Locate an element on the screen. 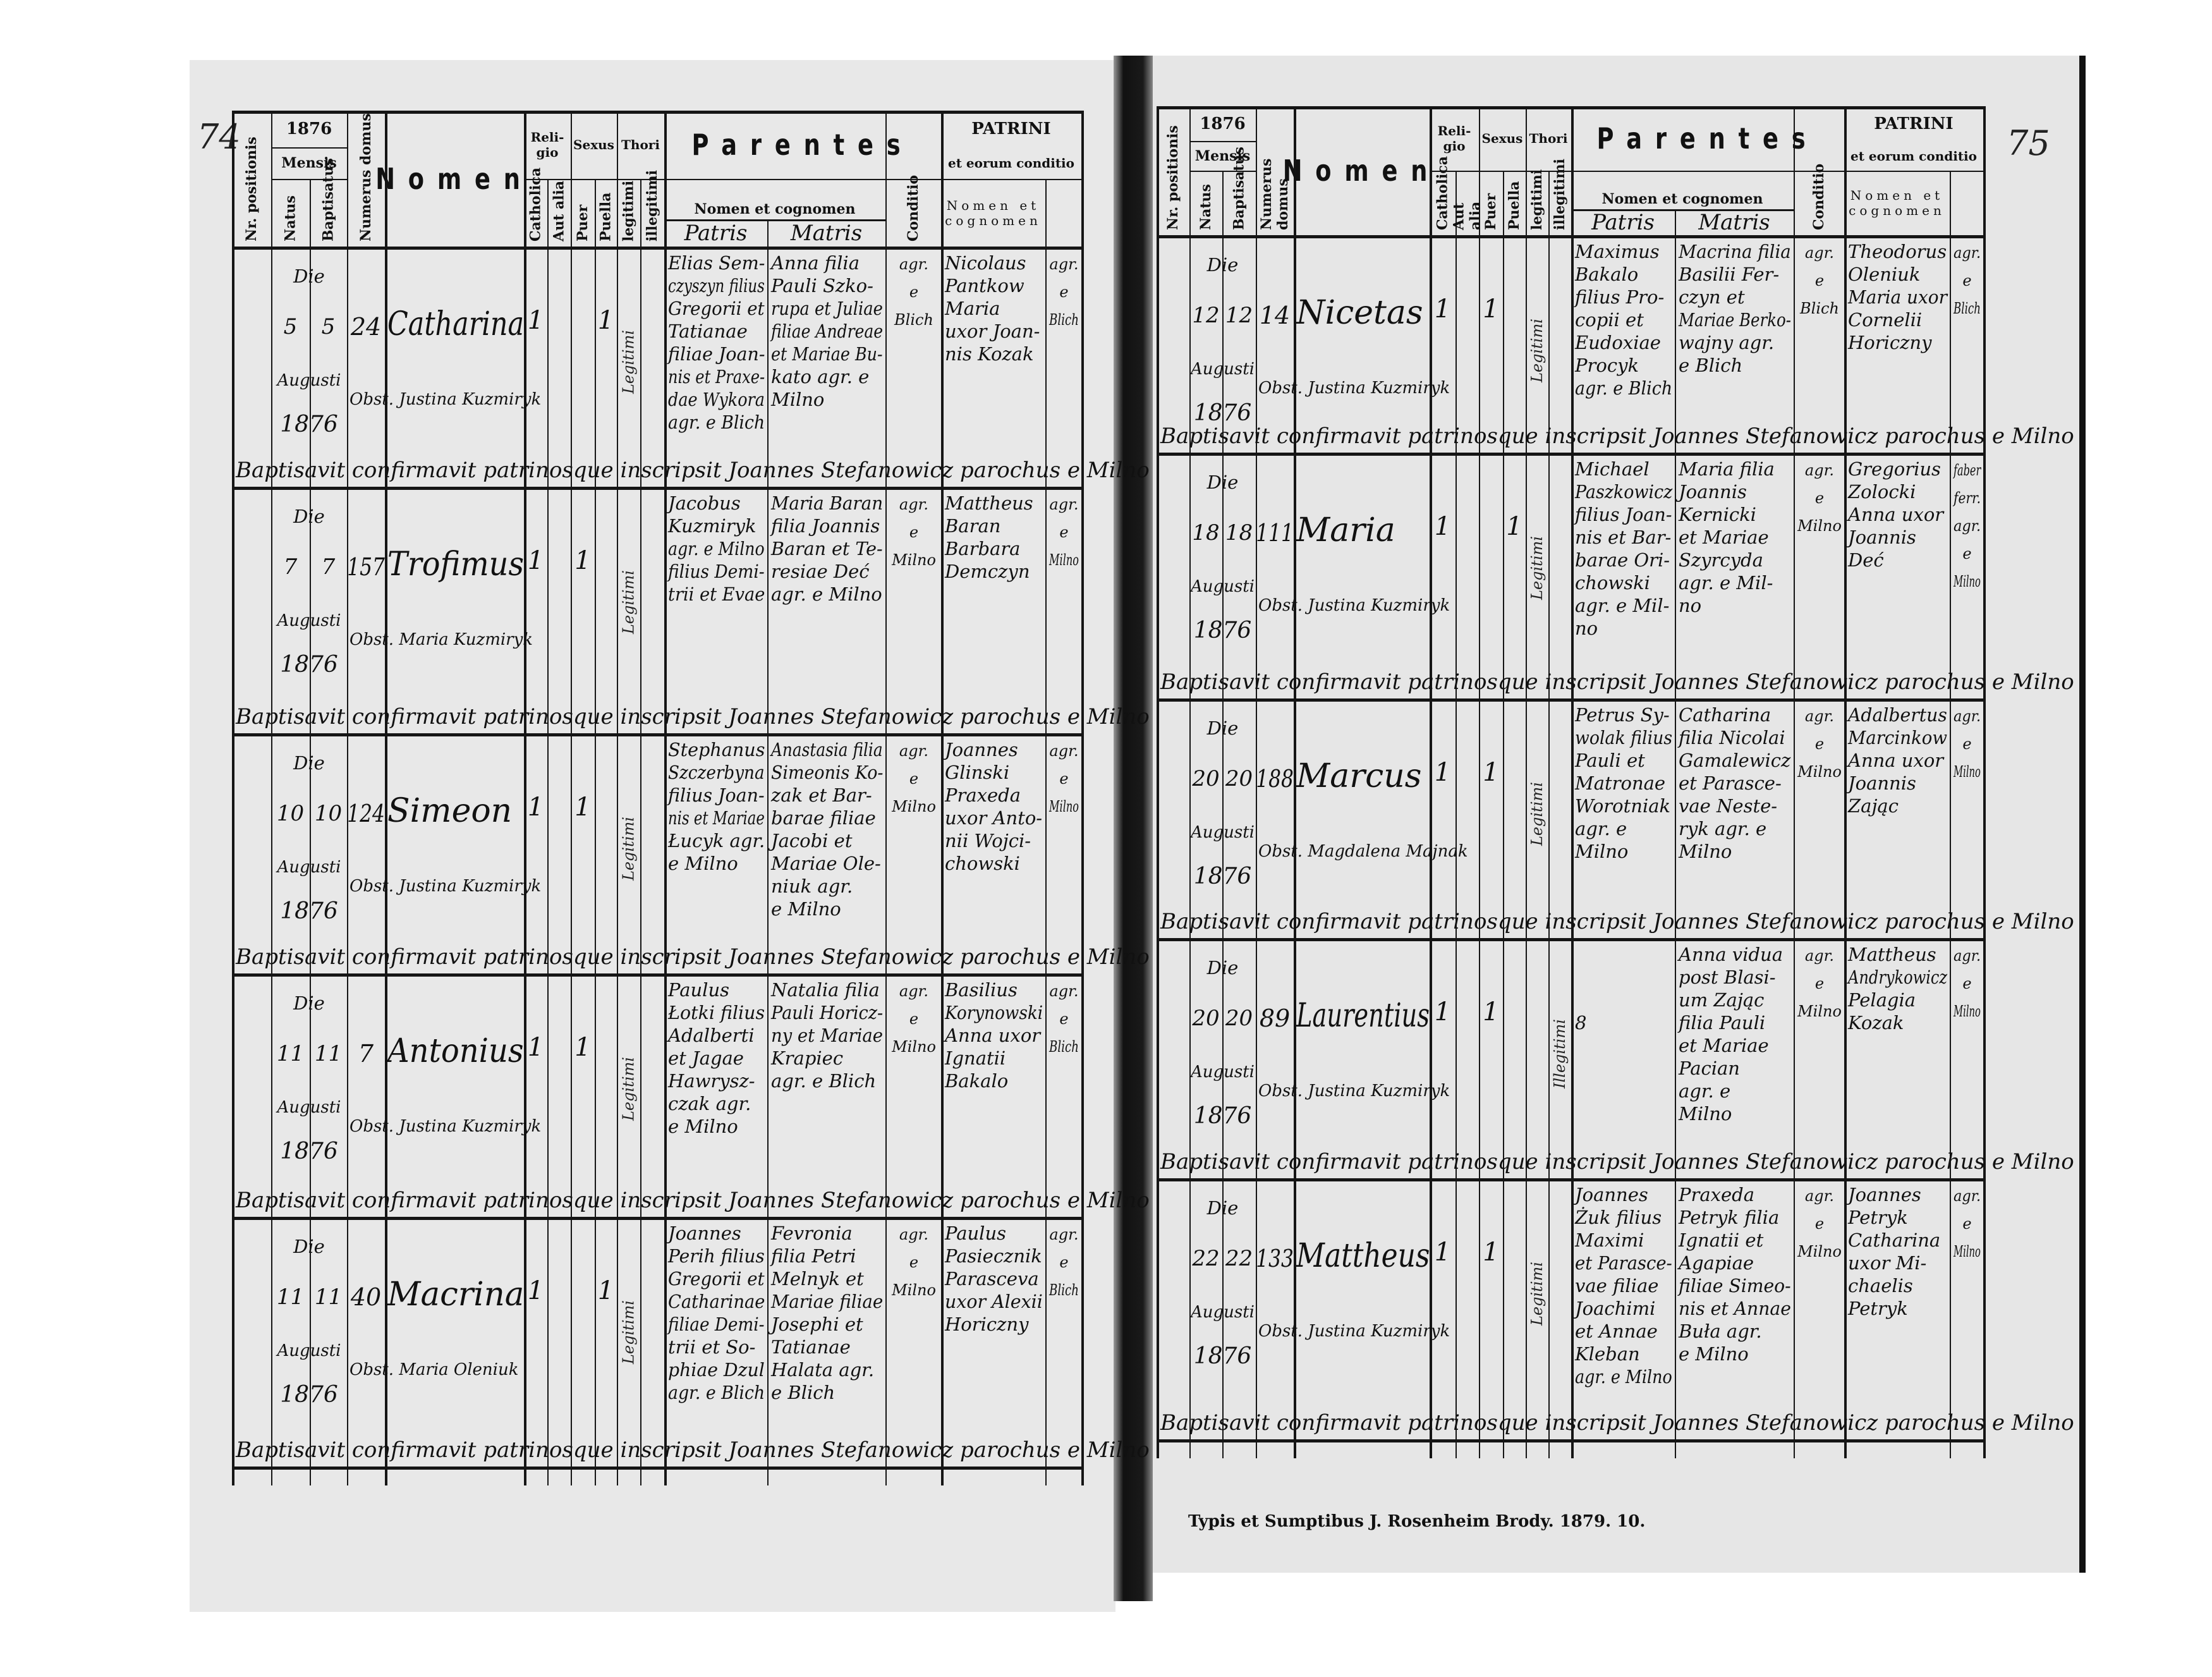 This screenshot has height=1677, width=2212. father-line: filiae Joan- is located at coordinates (717, 354).